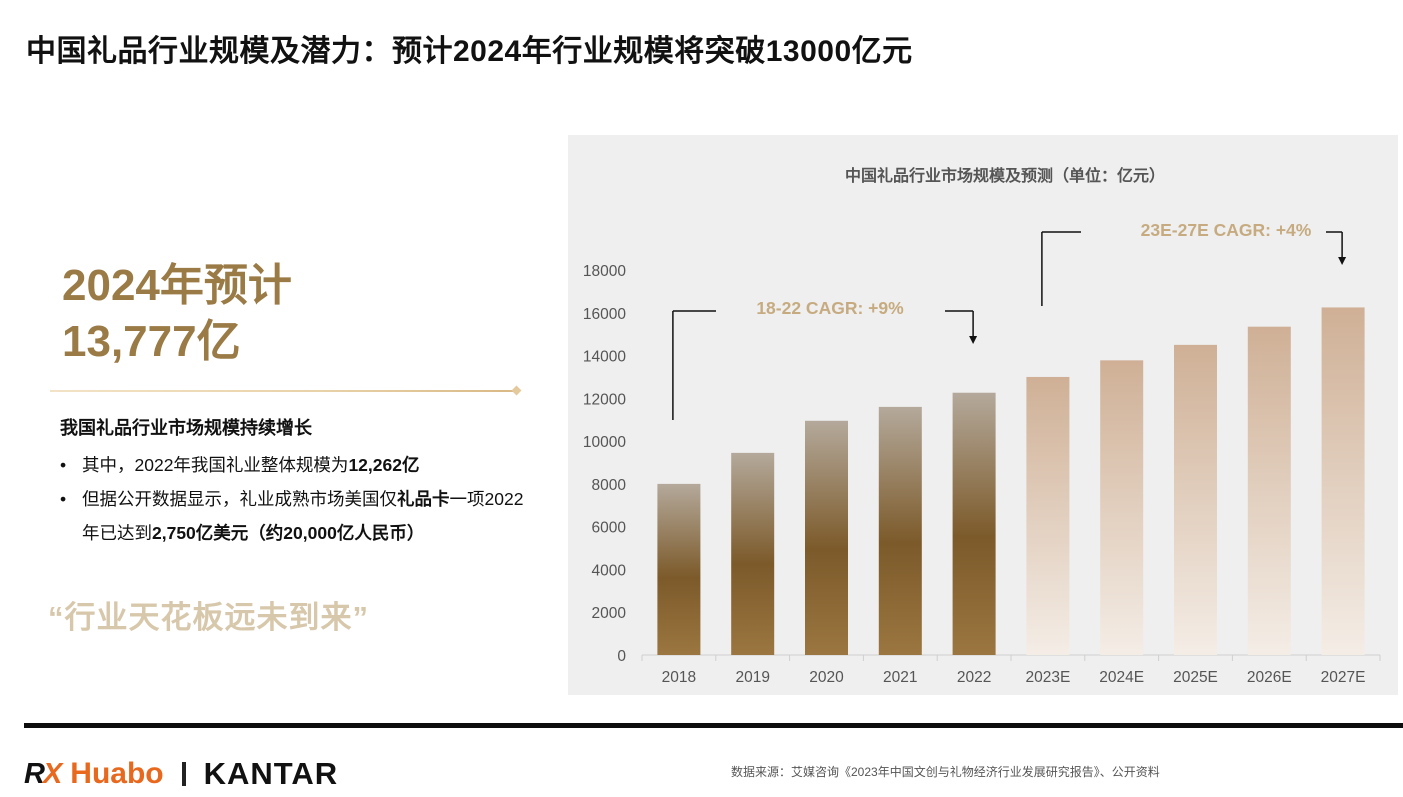 Image resolution: width=1403 pixels, height=797 pixels. What do you see at coordinates (239, 499) in the screenshot?
I see `bullet-text-plain: 但据公开数据显示，礼业成熟市场美国仅` at bounding box center [239, 499].